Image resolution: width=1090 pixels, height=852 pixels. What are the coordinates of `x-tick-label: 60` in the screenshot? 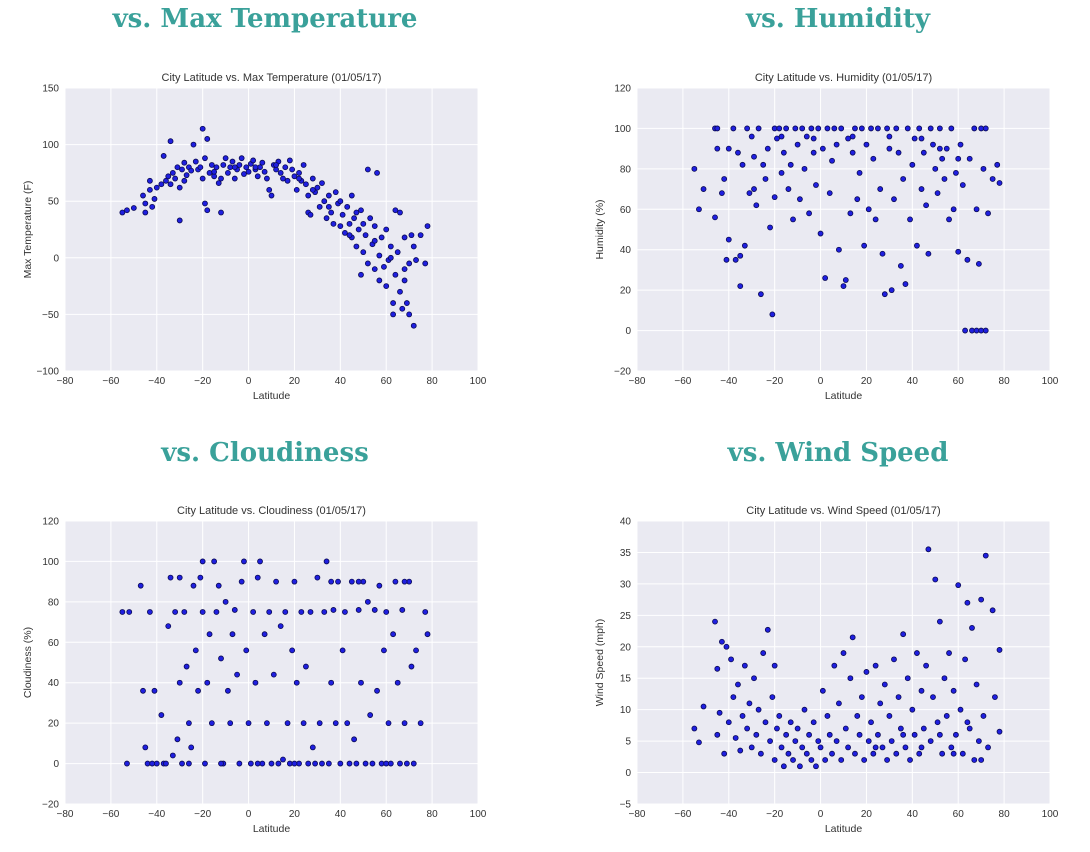 It's located at (387, 814).